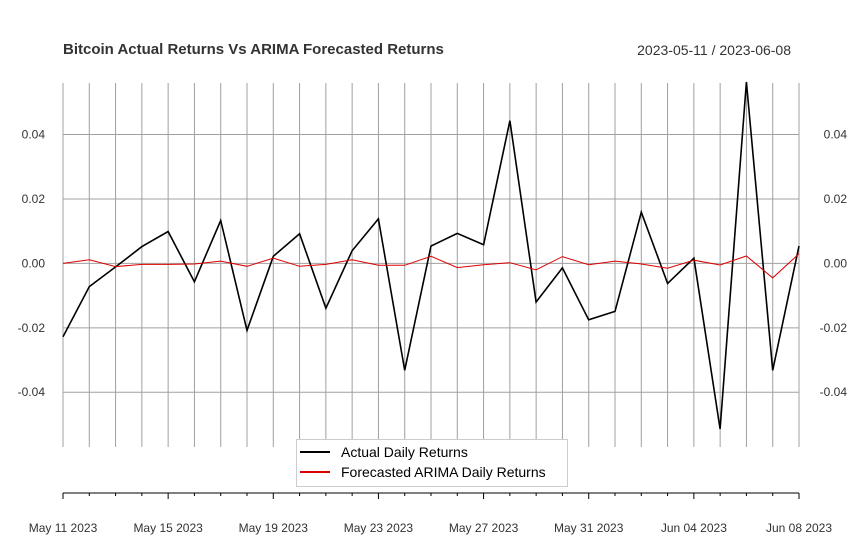  What do you see at coordinates (315, 452) in the screenshot?
I see `legend-swatch-actual` at bounding box center [315, 452].